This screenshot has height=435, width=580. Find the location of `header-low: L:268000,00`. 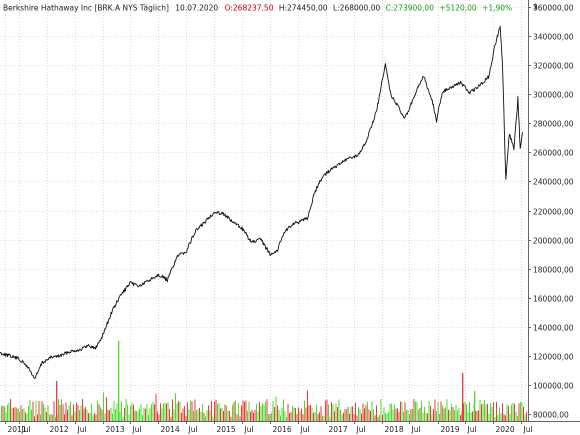

header-low: L:268000,00 is located at coordinates (356, 8).